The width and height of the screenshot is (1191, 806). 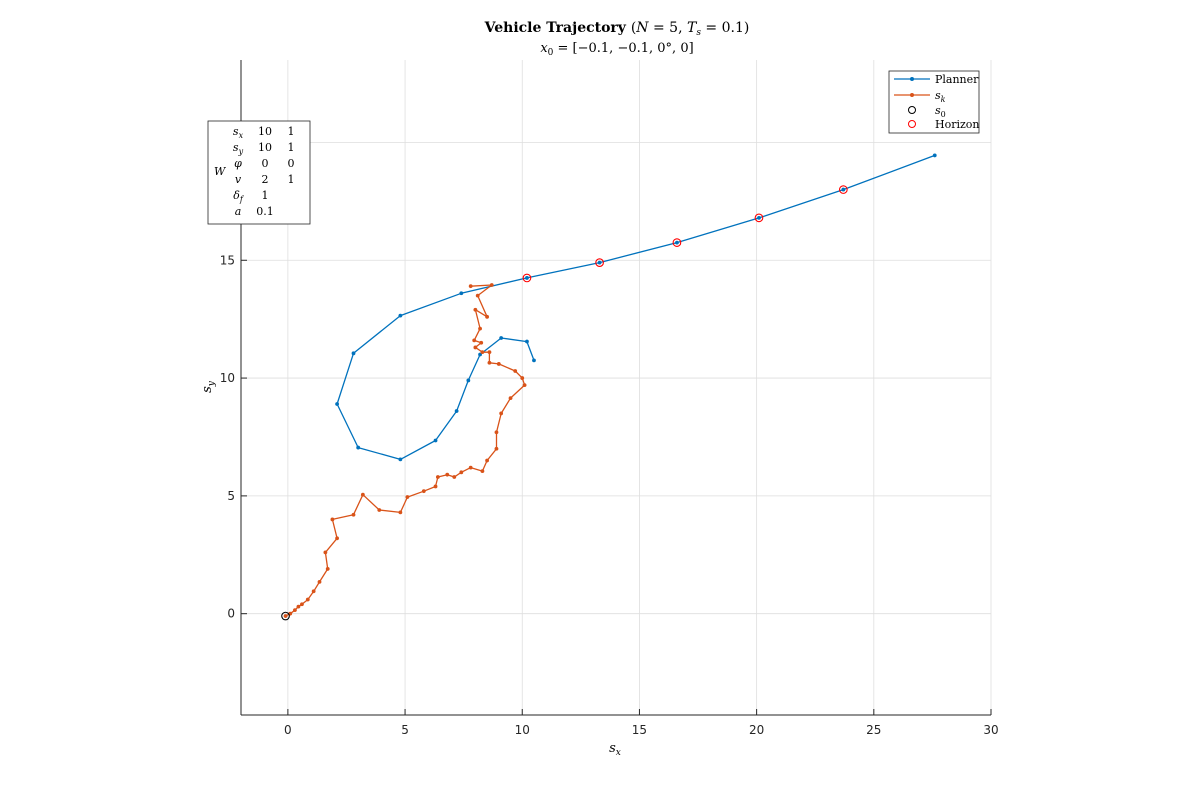 I want to click on y-tick-label: 0, so click(x=231, y=614).